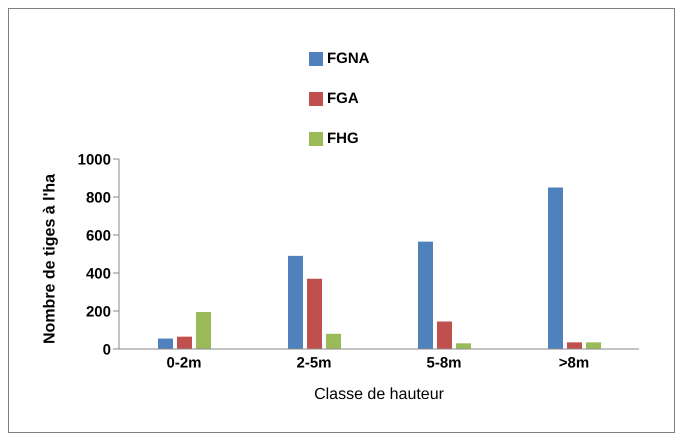 This screenshot has width=683, height=441. What do you see at coordinates (50, 259) in the screenshot?
I see `y-axis-title: Nombre de tiges à l'ha` at bounding box center [50, 259].